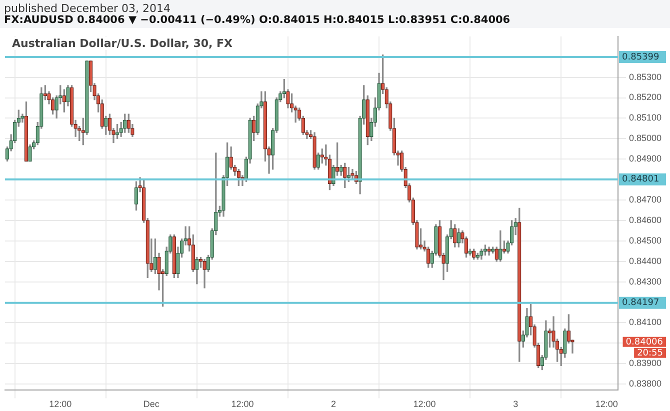 Image resolution: width=670 pixels, height=411 pixels. What do you see at coordinates (641, 57) in the screenshot?
I see `ref-line-label: 0.85399` at bounding box center [641, 57].